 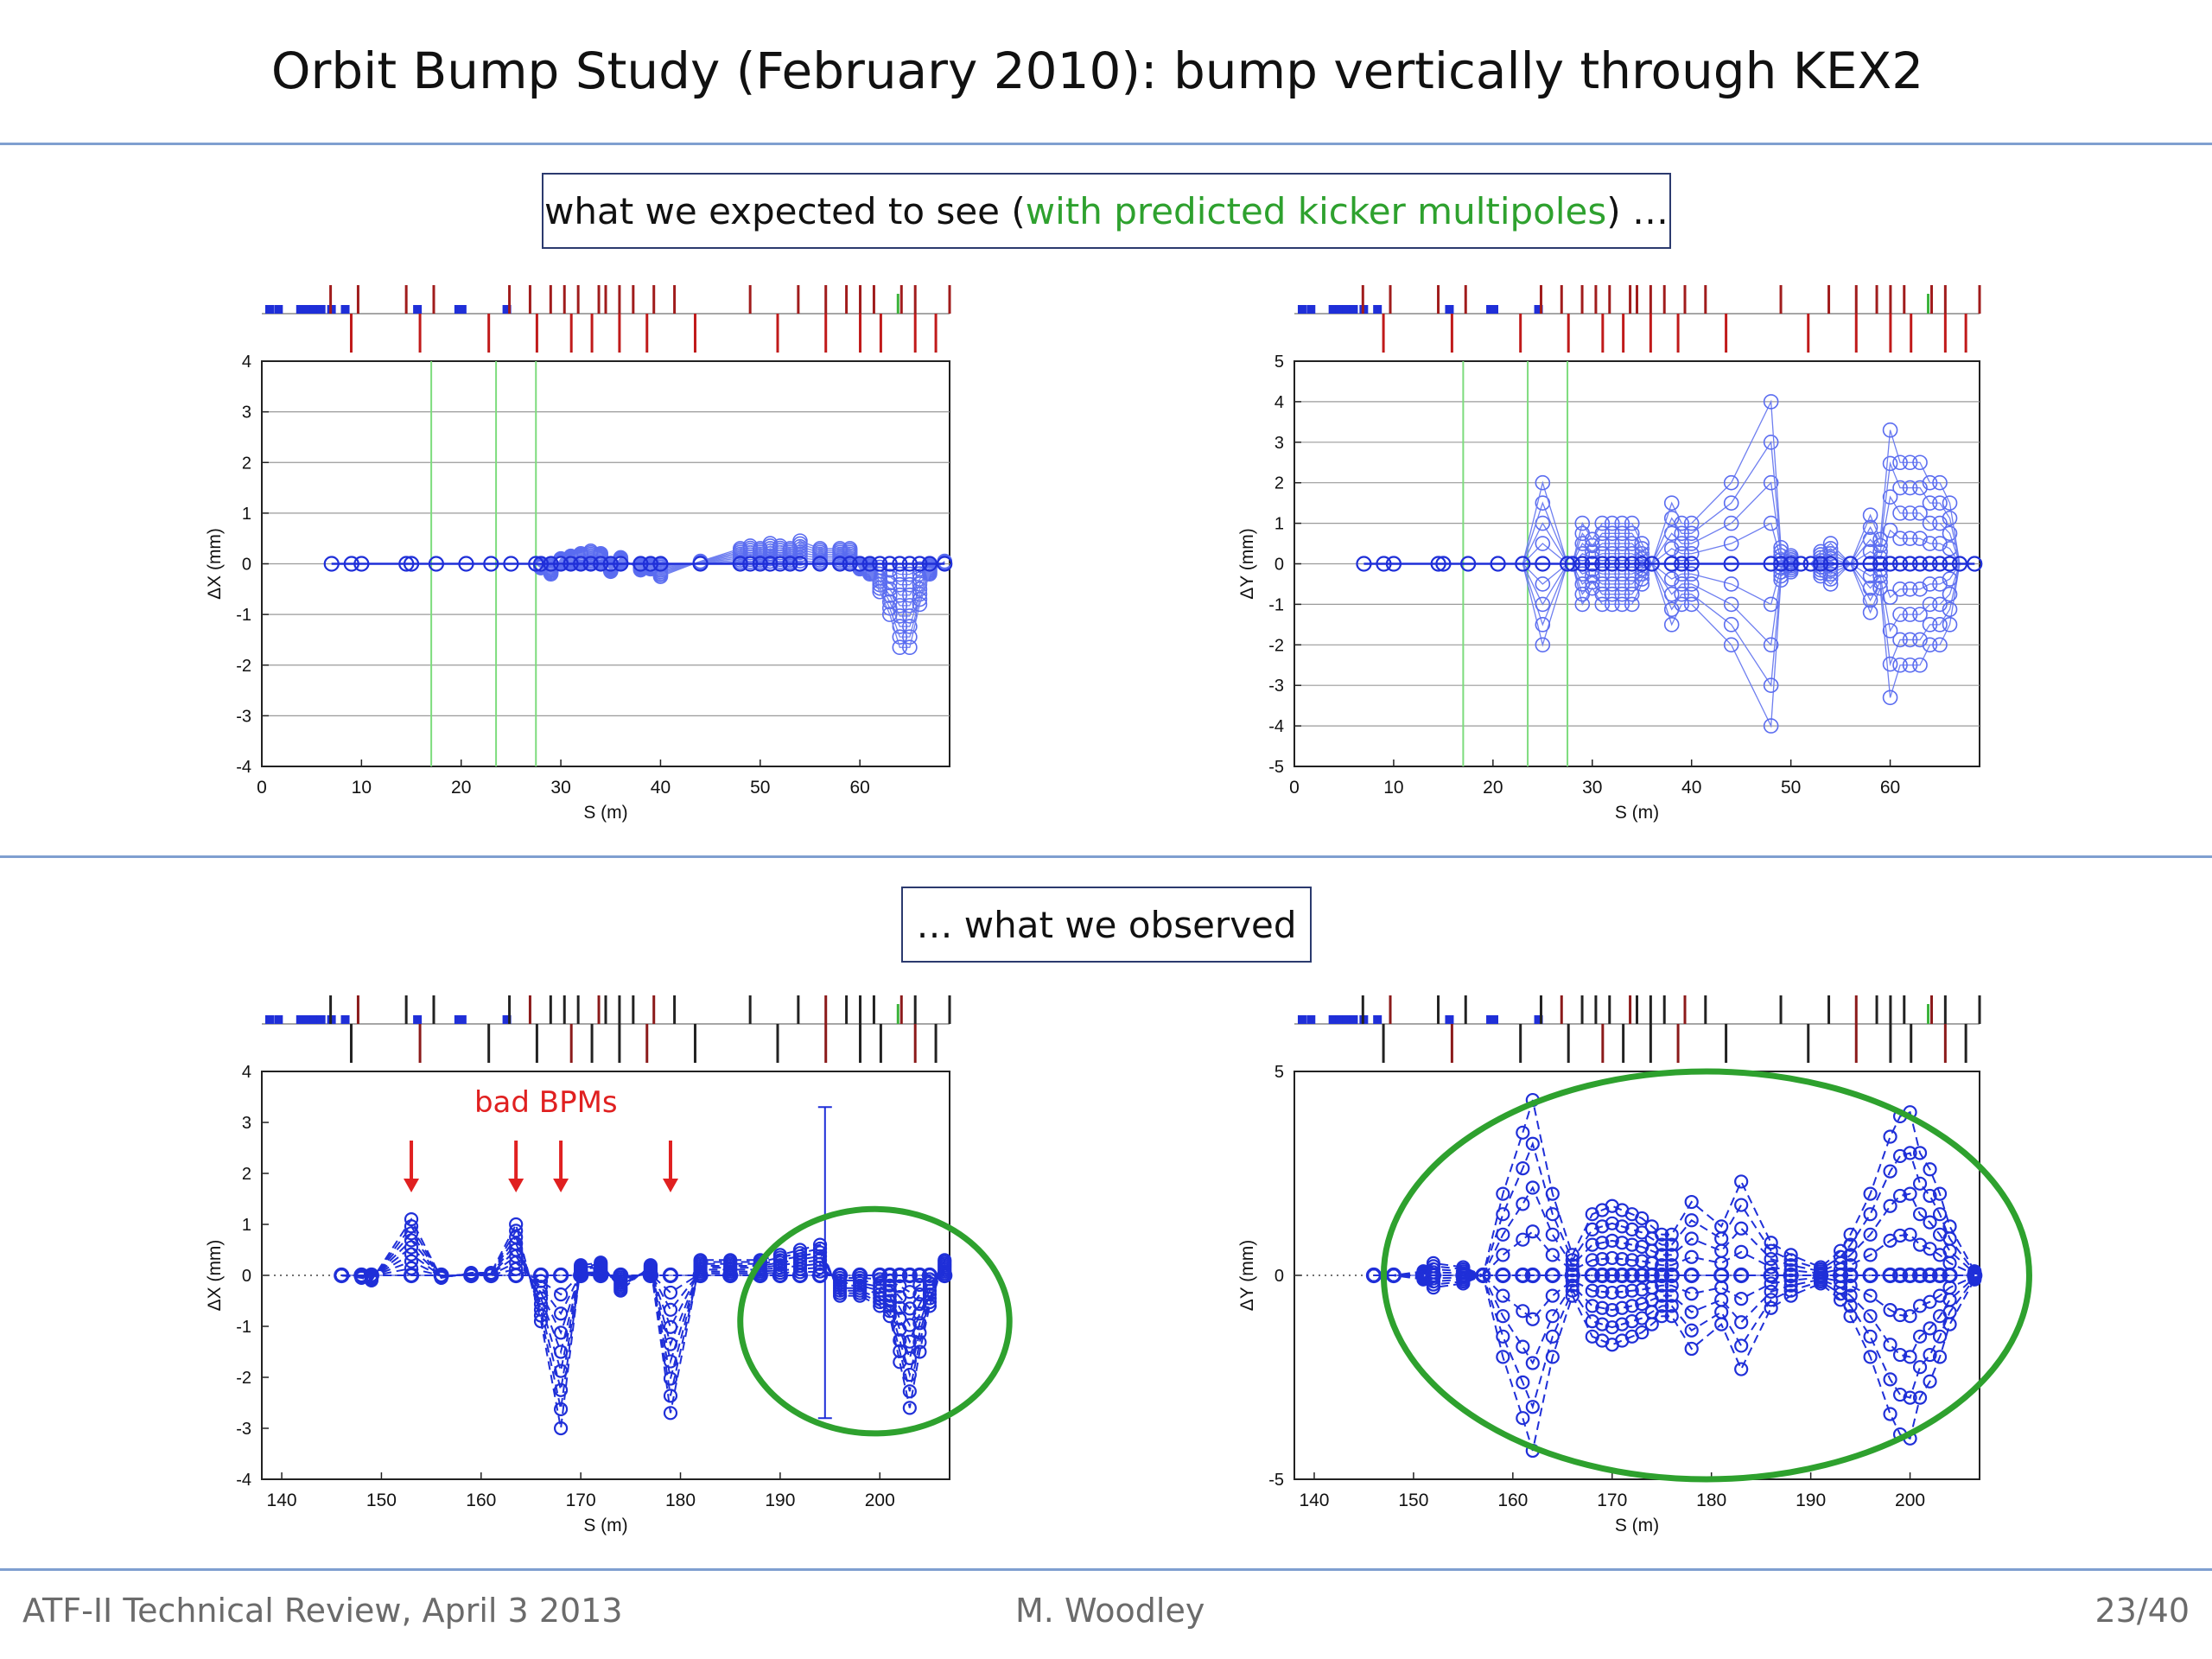 What do you see at coordinates (1592, 788) in the screenshot?
I see `x-tick-label: 30` at bounding box center [1592, 788].